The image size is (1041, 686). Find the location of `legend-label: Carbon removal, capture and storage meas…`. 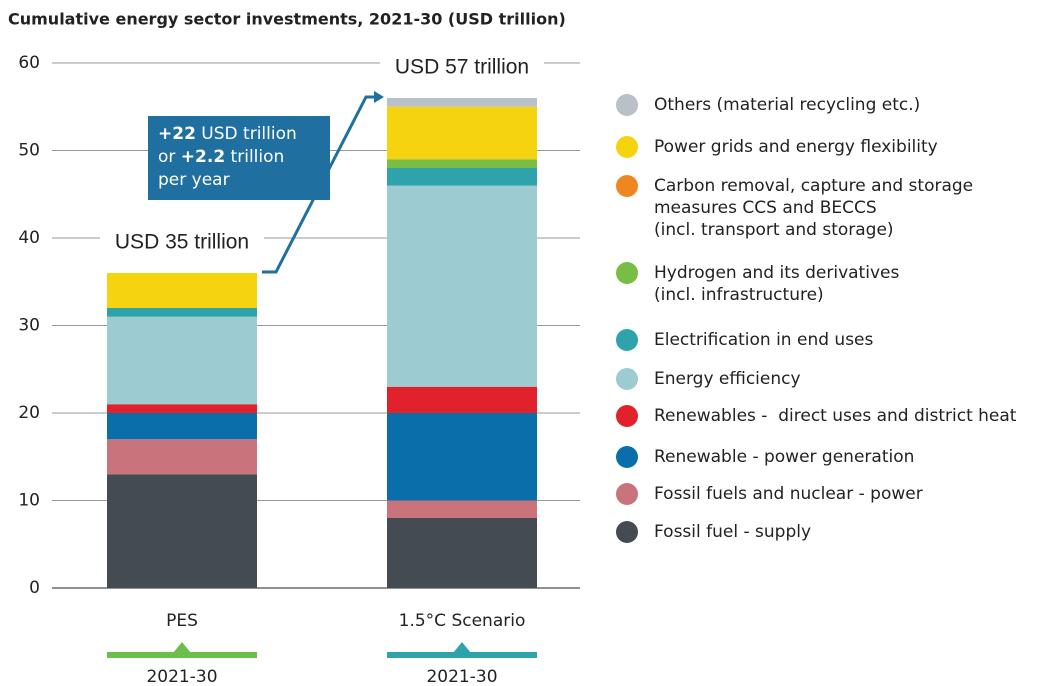

legend-label: Carbon removal, capture and storage meas… is located at coordinates (814, 208).